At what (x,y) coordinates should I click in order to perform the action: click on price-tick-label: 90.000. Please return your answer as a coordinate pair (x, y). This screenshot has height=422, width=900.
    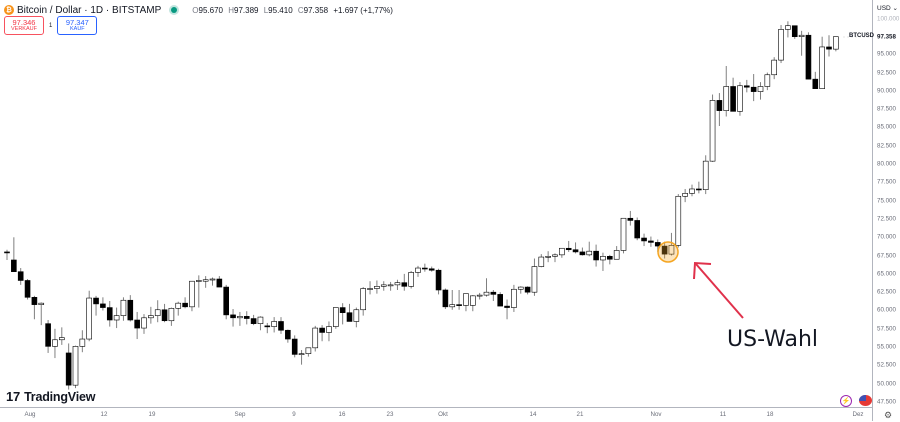
    Looking at the image, I should click on (886, 91).